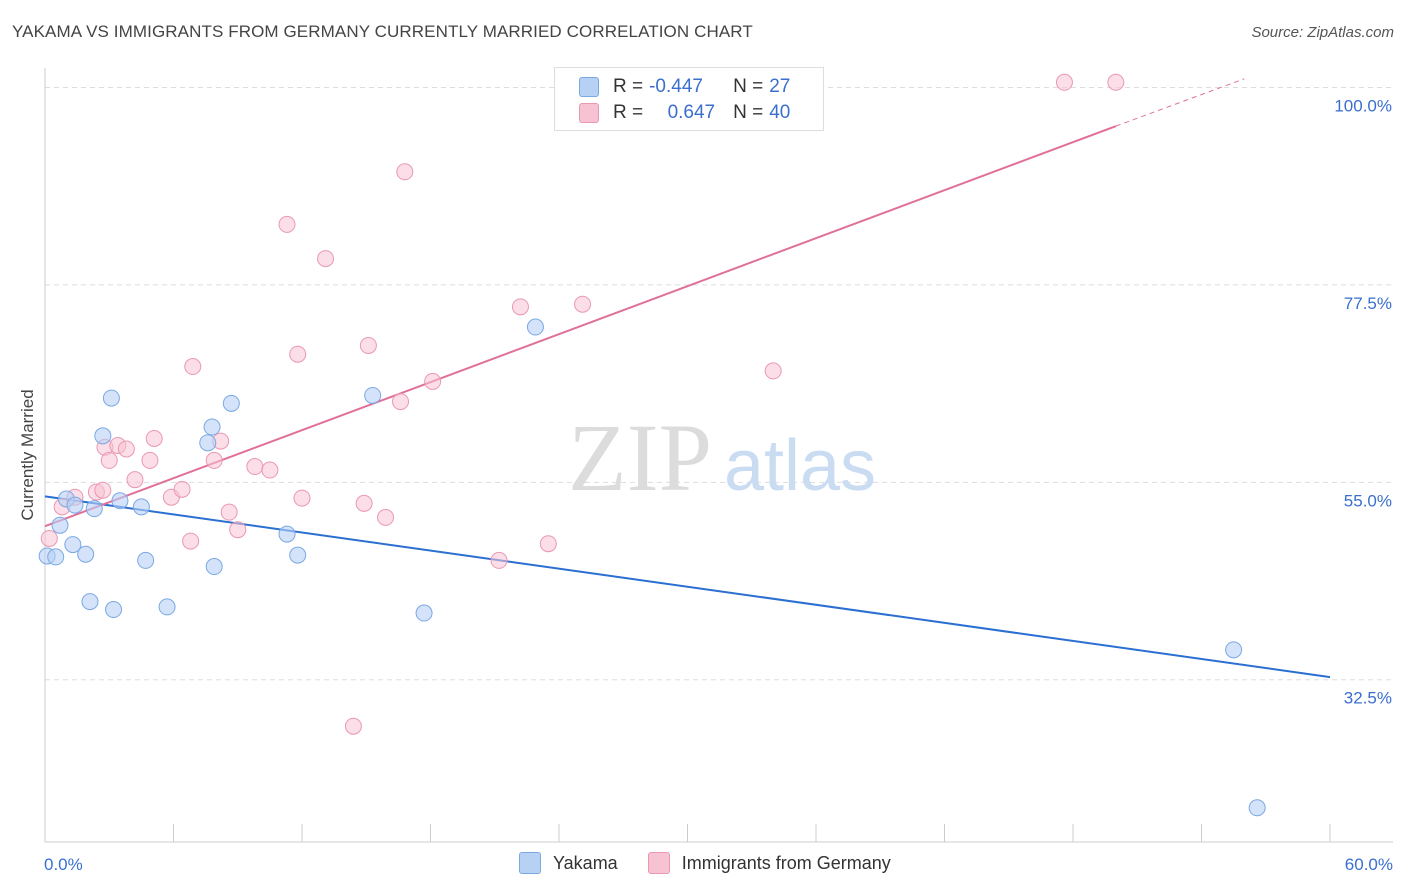 The image size is (1406, 892). What do you see at coordinates (27, 455) in the screenshot?
I see `y-axis-title: Currently Married` at bounding box center [27, 455].